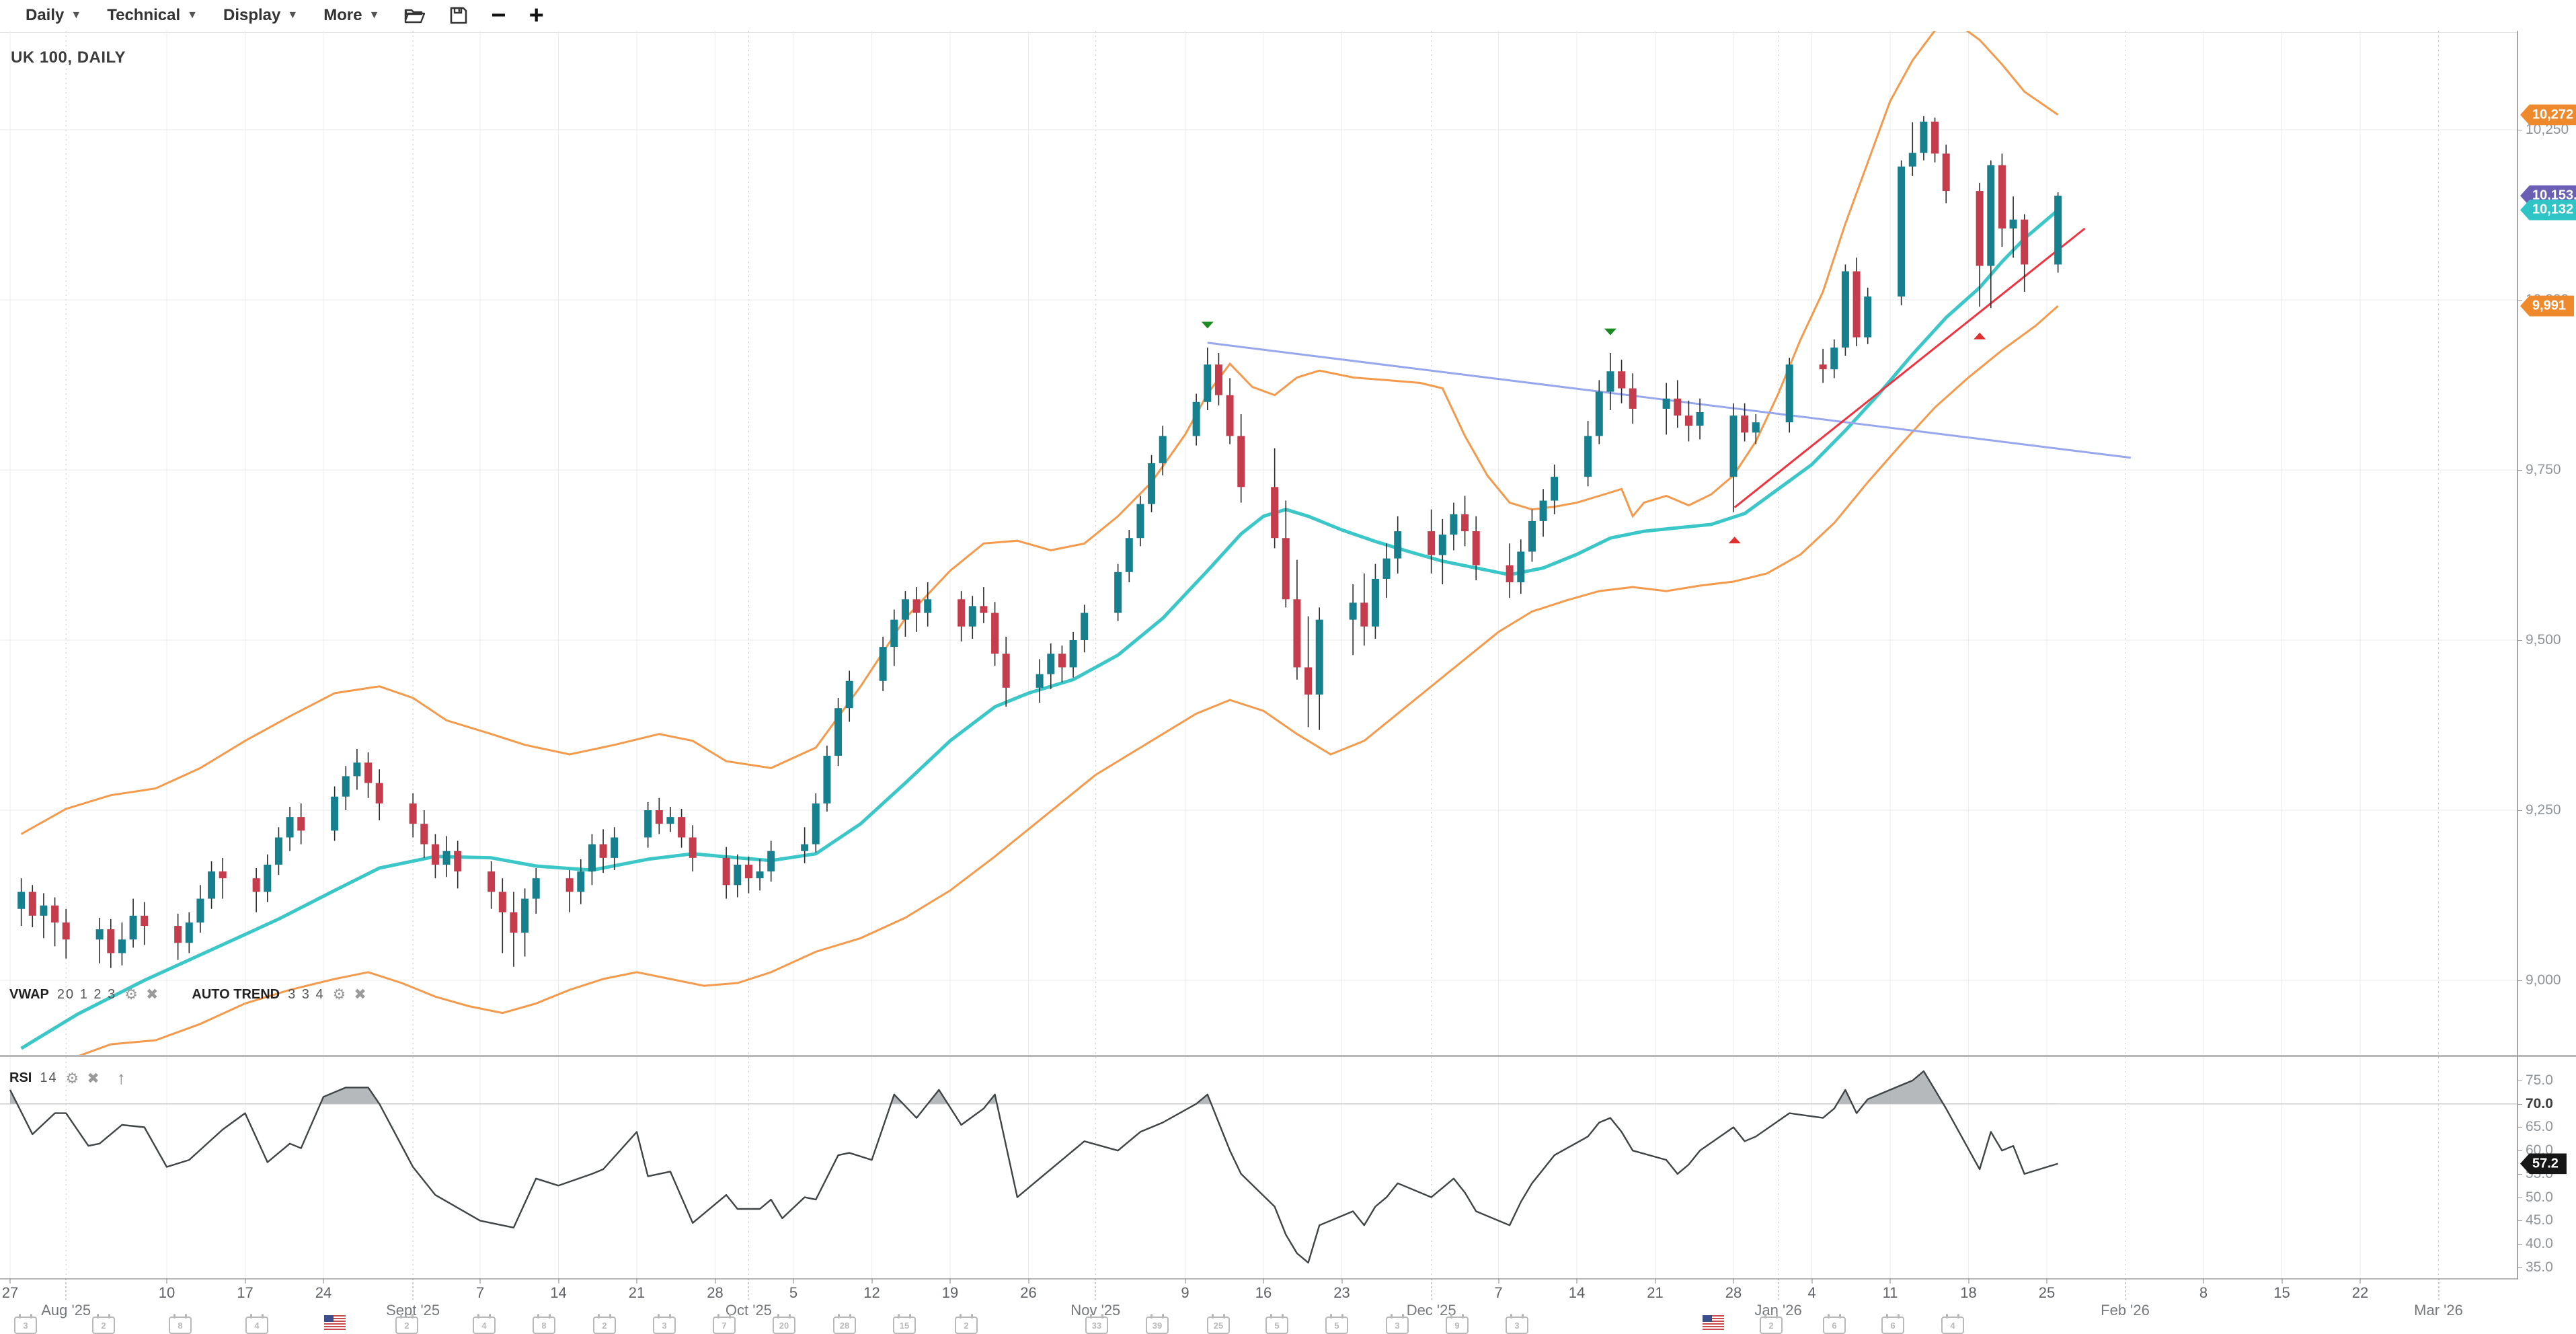 The height and width of the screenshot is (1334, 2576). I want to click on rsi-legend-label: RSI, so click(21, 1077).